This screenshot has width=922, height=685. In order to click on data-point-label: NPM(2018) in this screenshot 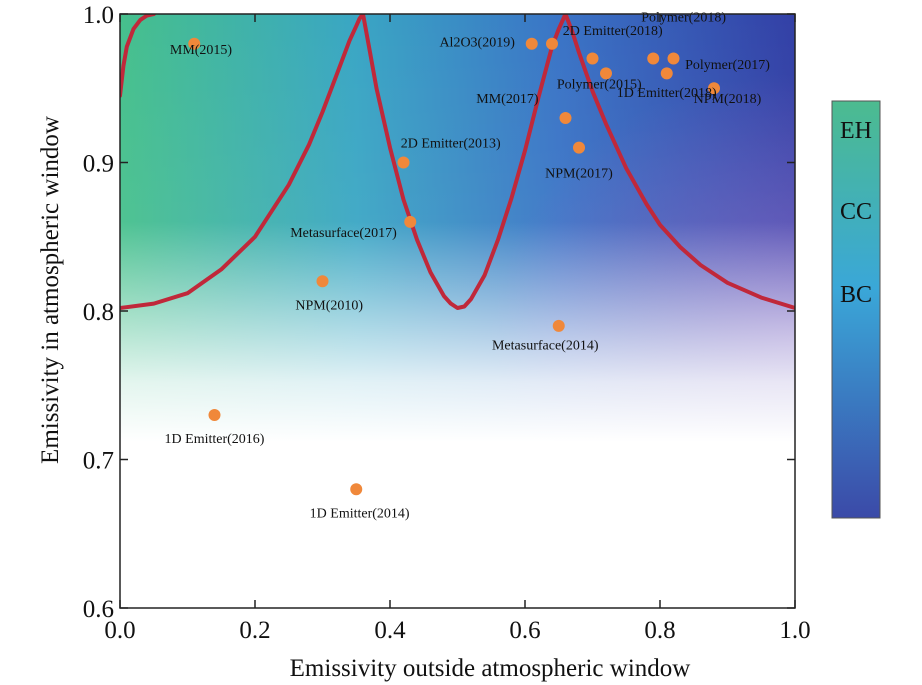, I will do `click(728, 99)`.